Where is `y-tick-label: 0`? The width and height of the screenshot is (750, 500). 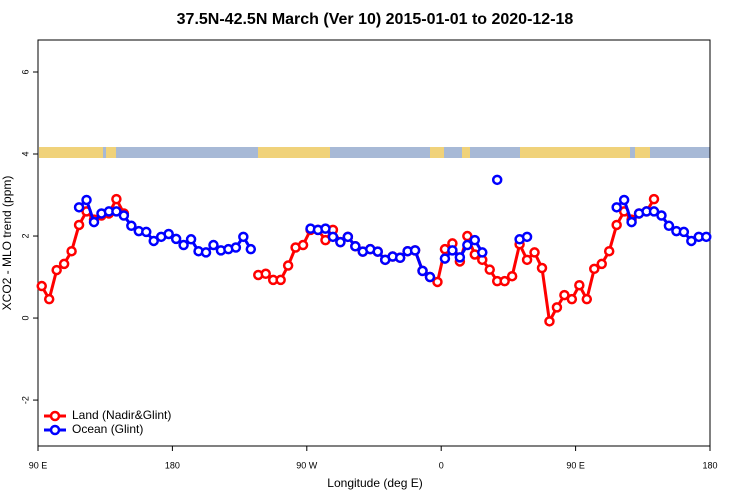 y-tick-label: 0 is located at coordinates (25, 318).